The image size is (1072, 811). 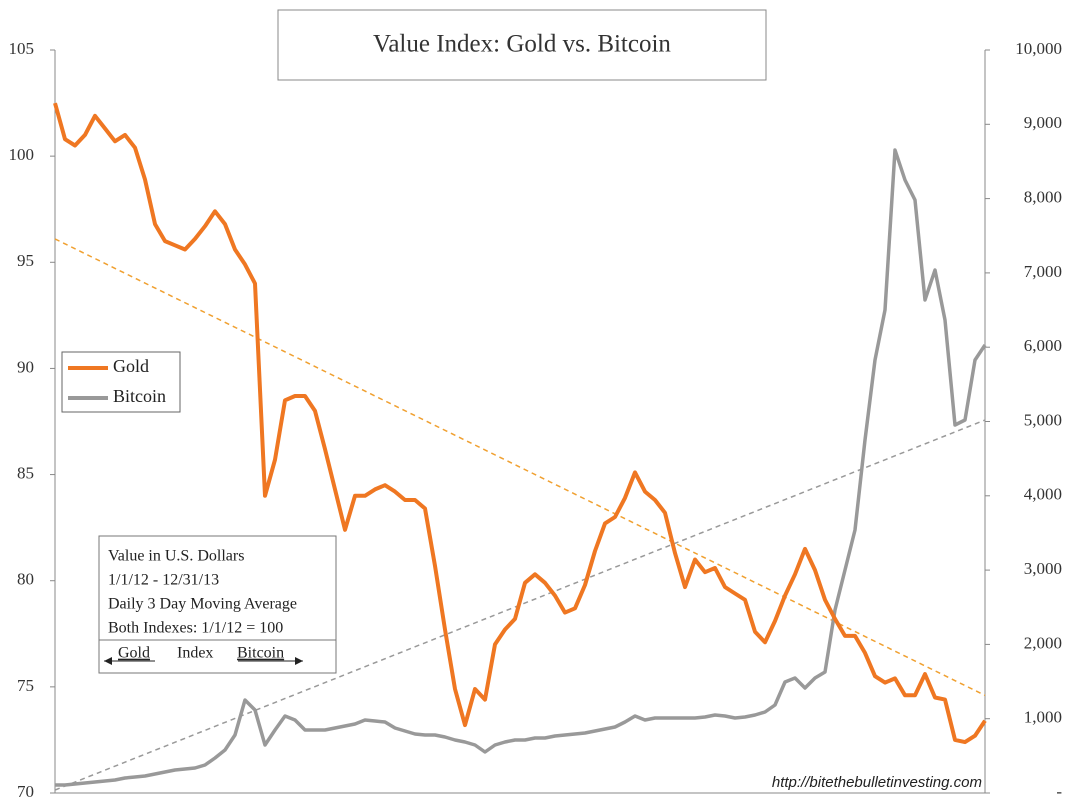 I want to click on annotation-box, so click(x=217, y=604).